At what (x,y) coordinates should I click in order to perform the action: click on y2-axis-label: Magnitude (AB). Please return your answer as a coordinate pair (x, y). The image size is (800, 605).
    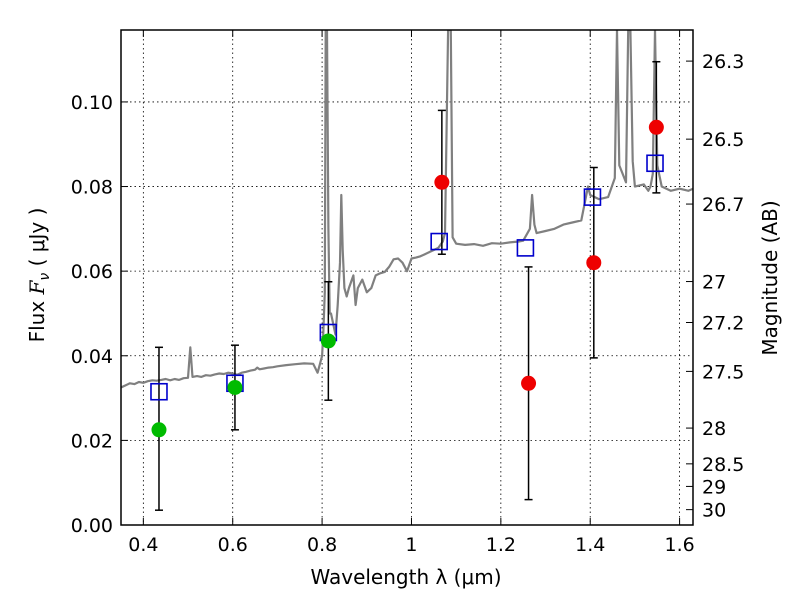
    Looking at the image, I should click on (770, 277).